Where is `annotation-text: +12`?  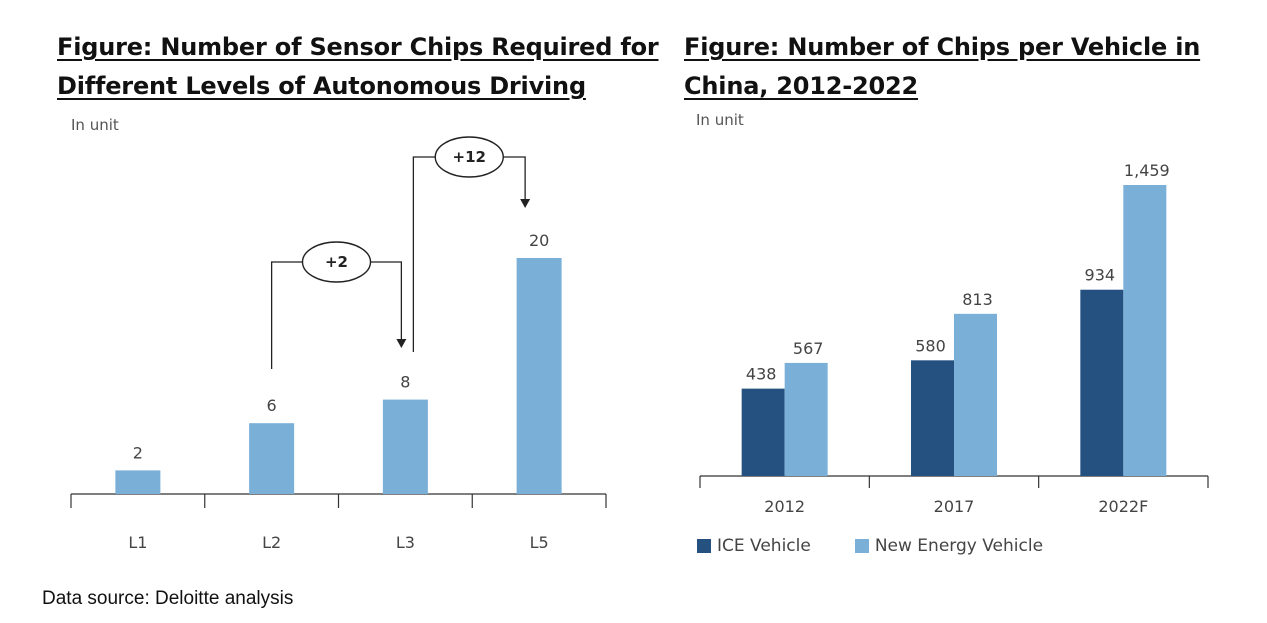
annotation-text: +12 is located at coordinates (469, 157).